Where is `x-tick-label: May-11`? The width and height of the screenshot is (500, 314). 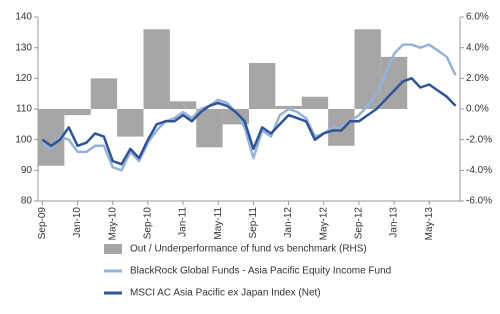 x-tick-label: May-11 is located at coordinates (218, 223).